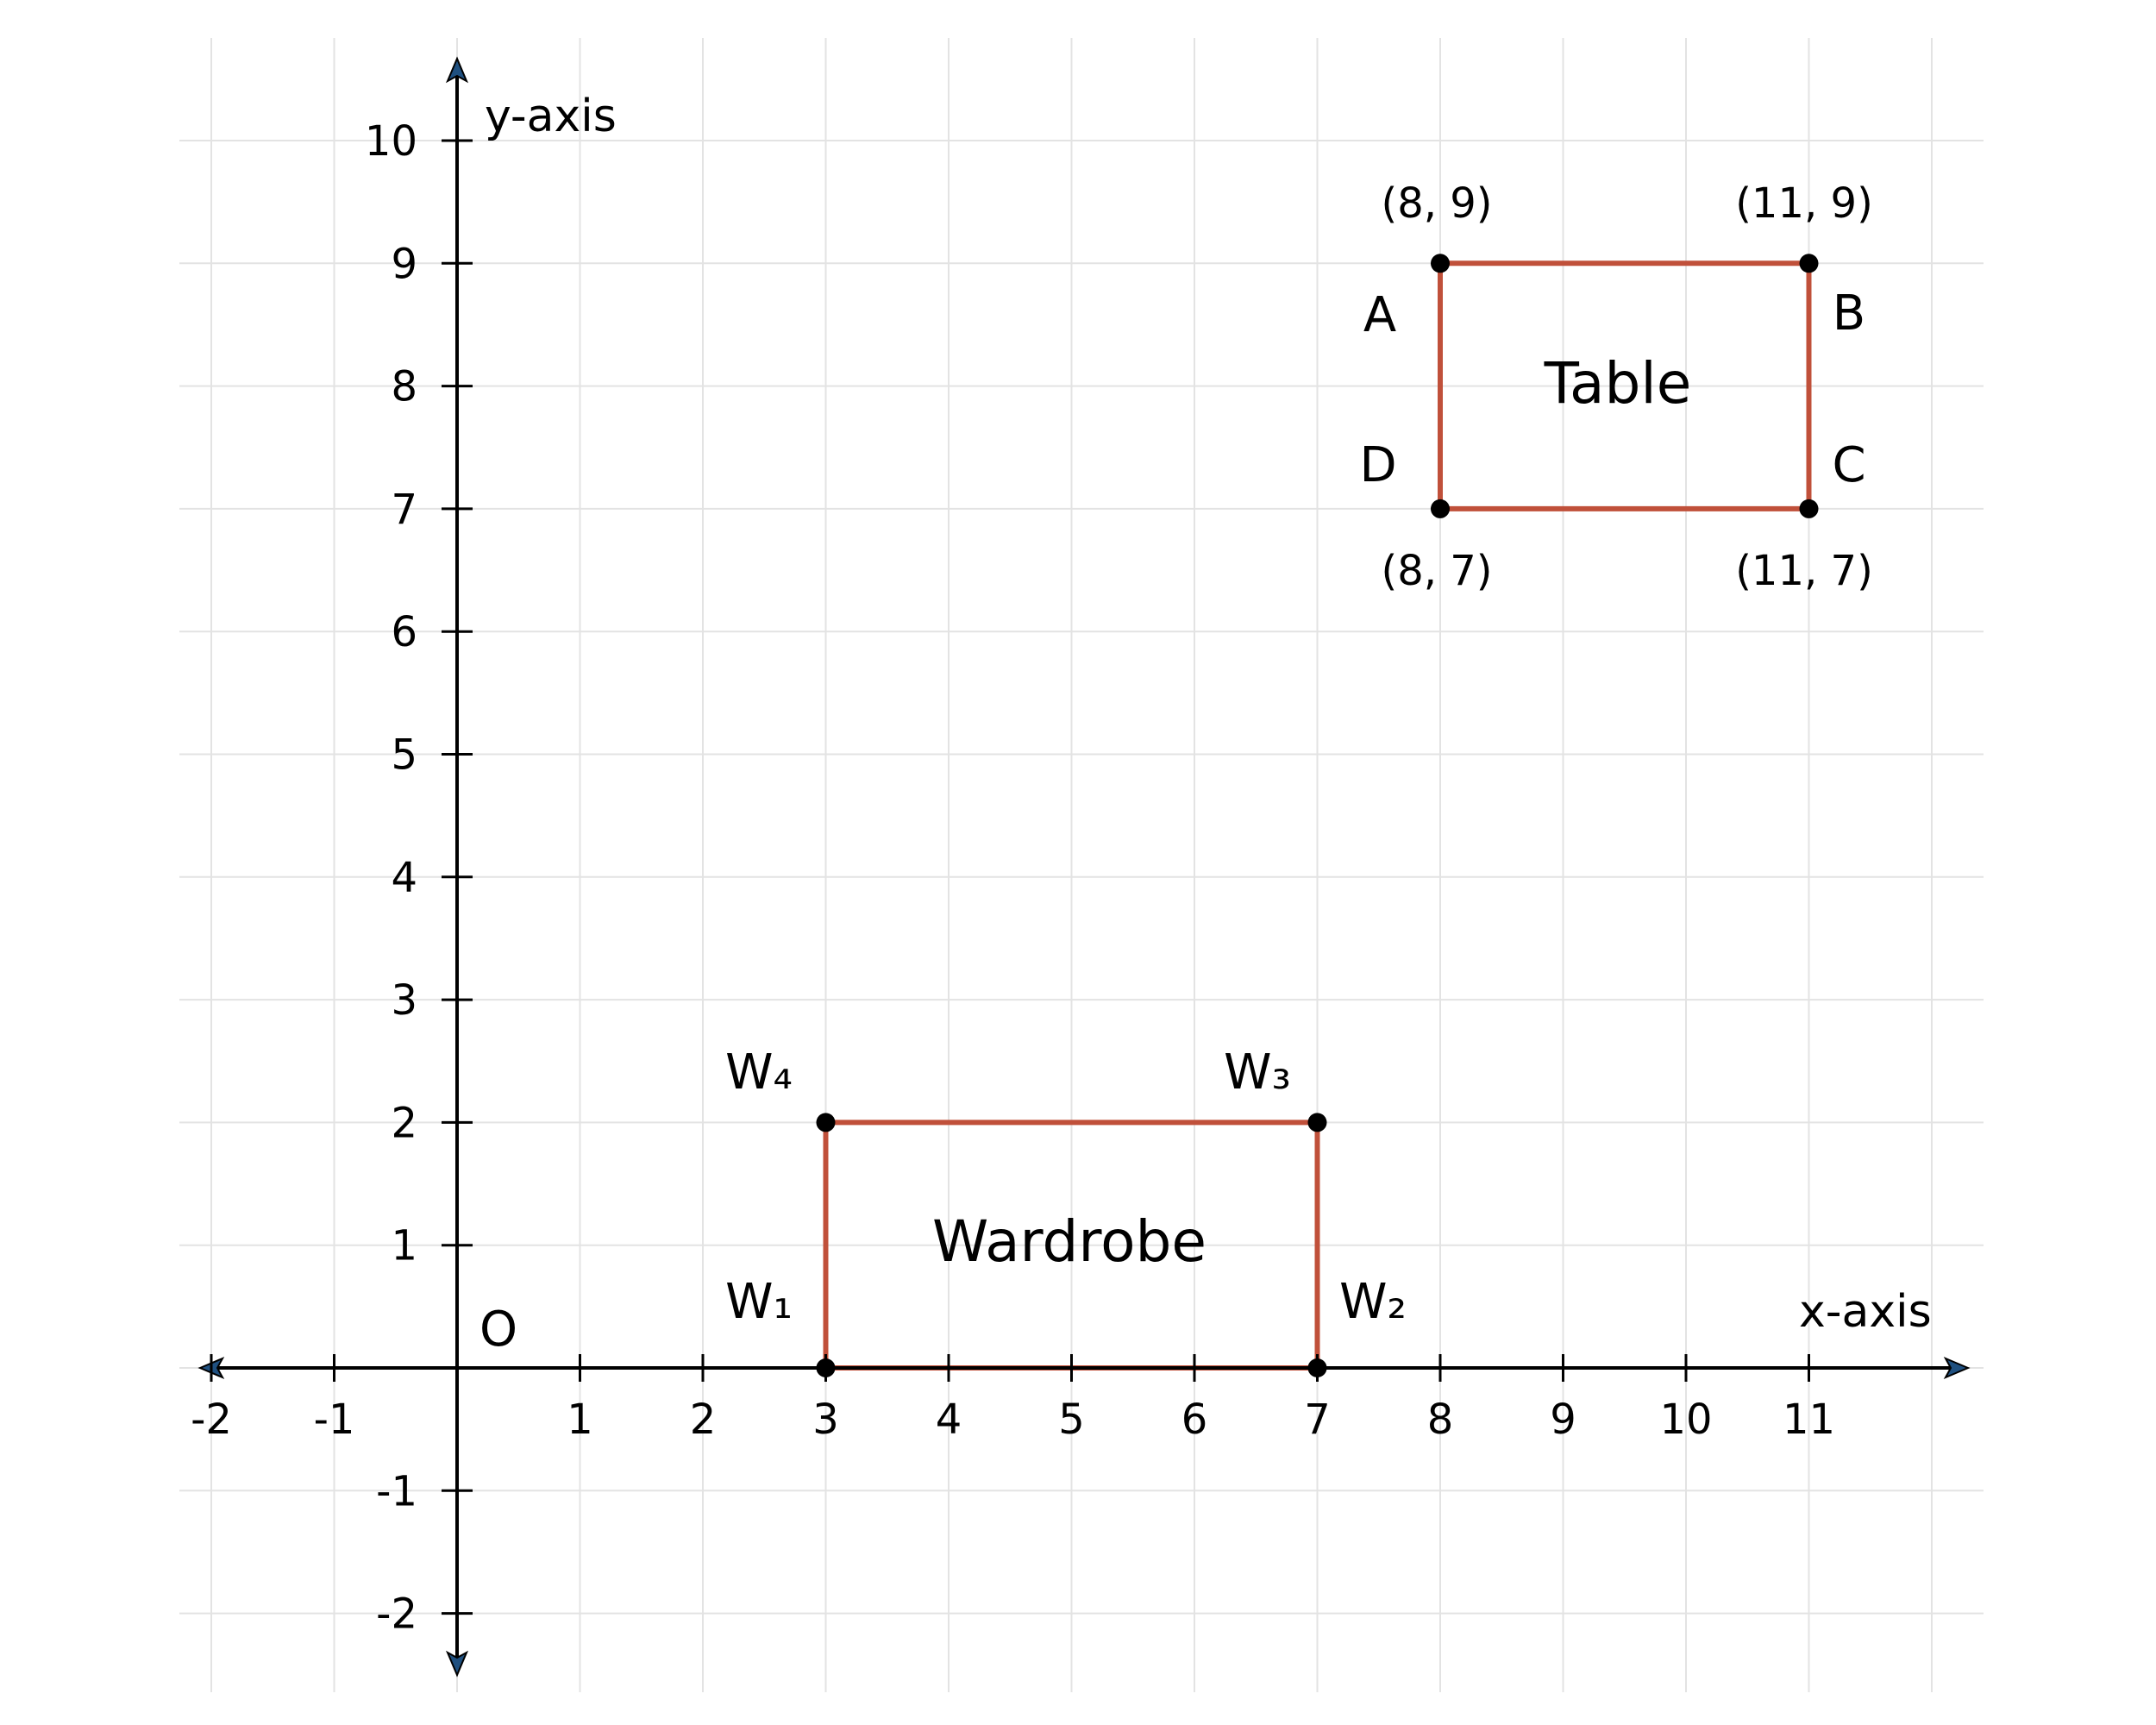 The width and height of the screenshot is (2156, 1725). Describe the element at coordinates (404, 755) in the screenshot. I see `y-tick-label: 5` at that location.